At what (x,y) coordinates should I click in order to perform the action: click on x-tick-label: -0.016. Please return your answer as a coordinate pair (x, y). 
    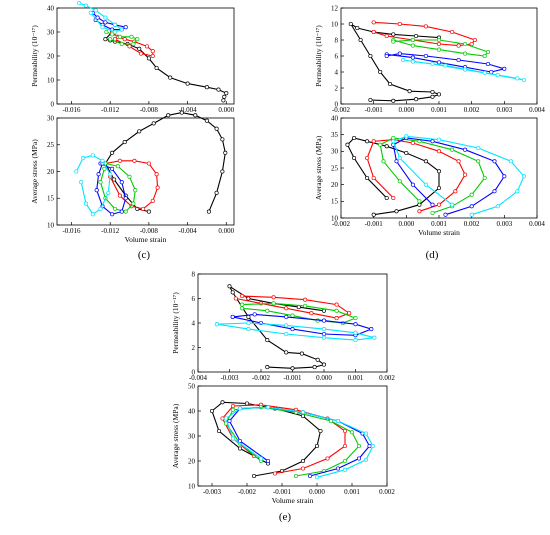
    Looking at the image, I should click on (71, 231).